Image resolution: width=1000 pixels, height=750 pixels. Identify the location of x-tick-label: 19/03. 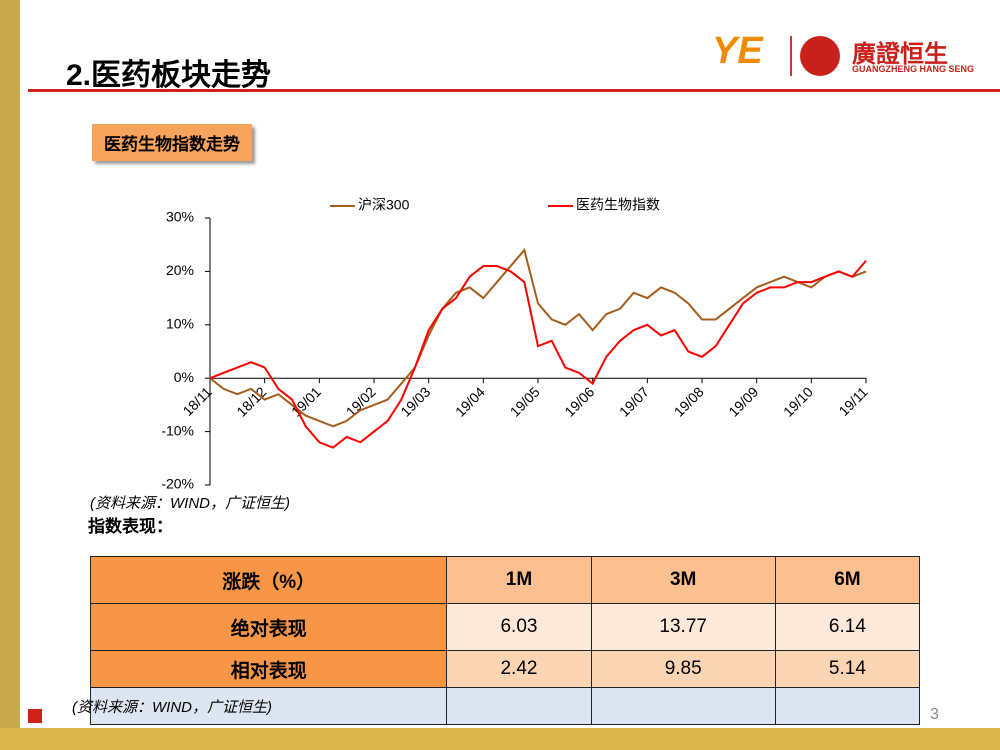
(415, 401).